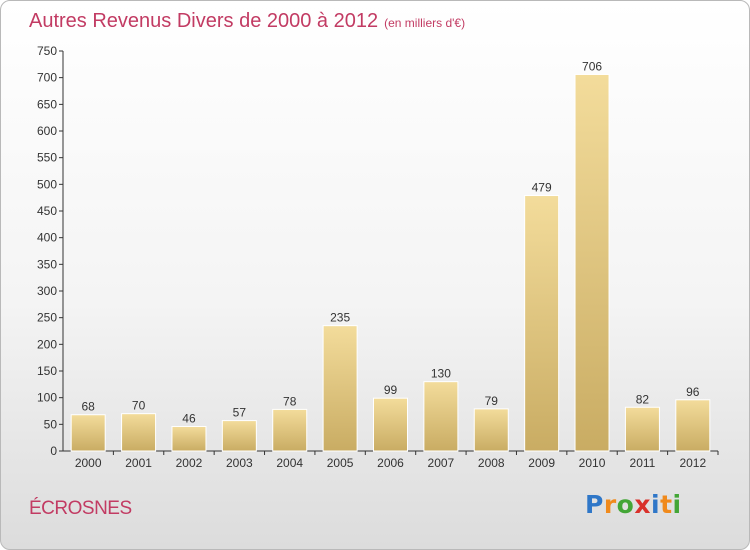 Image resolution: width=750 pixels, height=550 pixels. I want to click on data-label: 68, so click(89, 407).